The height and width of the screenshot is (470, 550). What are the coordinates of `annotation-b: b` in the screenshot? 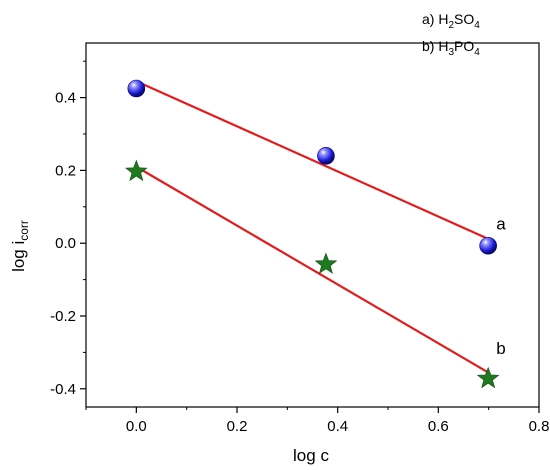 It's located at (500, 348).